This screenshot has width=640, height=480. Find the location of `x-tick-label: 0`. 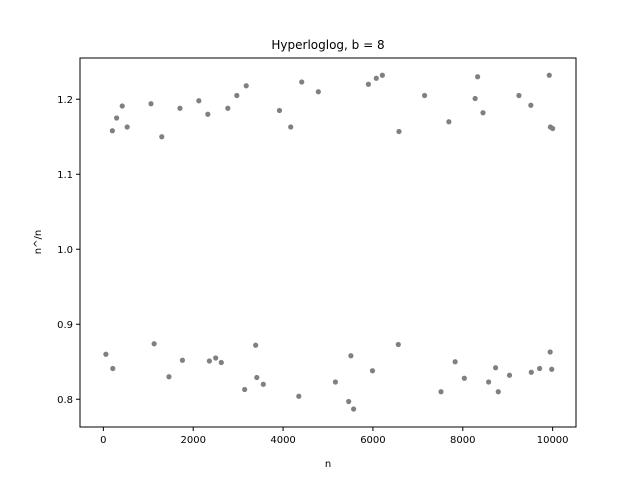

x-tick-label: 0 is located at coordinates (103, 440).